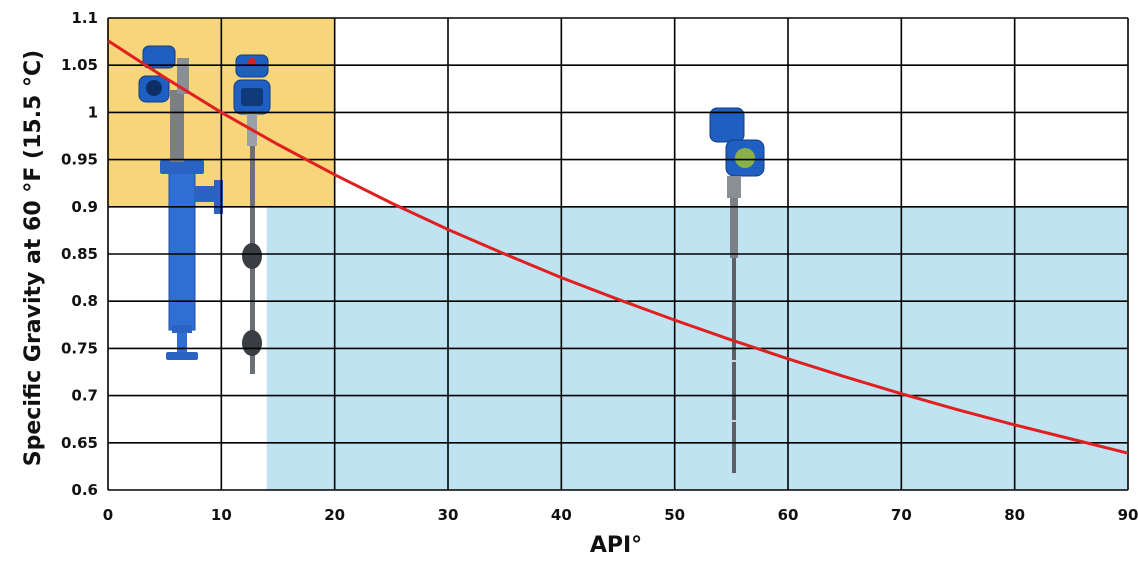 This screenshot has height=561, width=1138. I want to click on y-tick-label: 1.1, so click(84, 18).